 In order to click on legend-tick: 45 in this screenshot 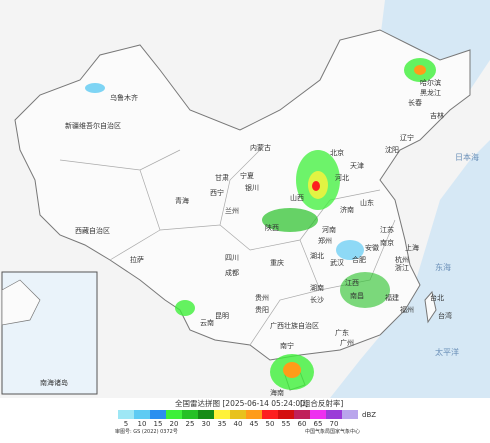, I will do `click(254, 424)`.